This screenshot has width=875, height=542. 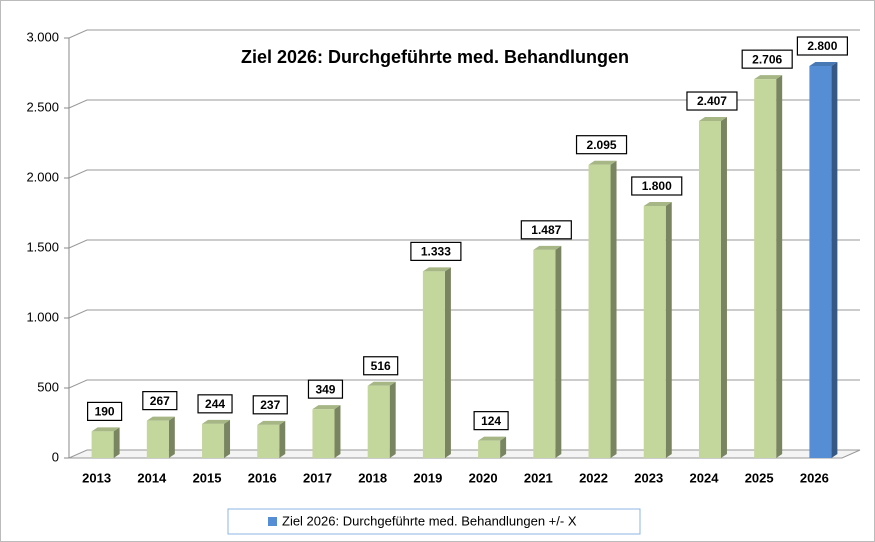 What do you see at coordinates (814, 477) in the screenshot?
I see `x-tick-label: 2026` at bounding box center [814, 477].